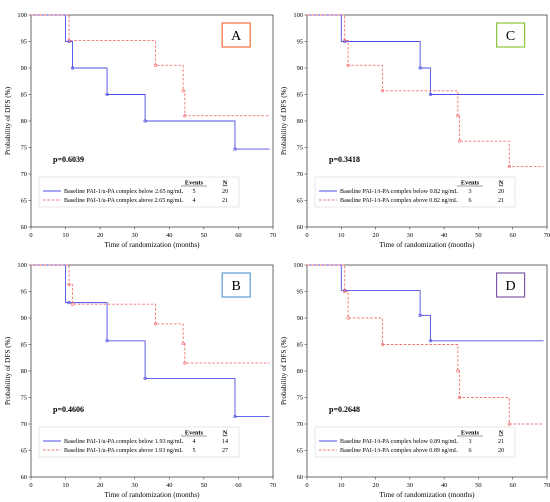 The width and height of the screenshot is (550, 502). Describe the element at coordinates (193, 201) in the screenshot. I see `legend-events-value: 4` at that location.